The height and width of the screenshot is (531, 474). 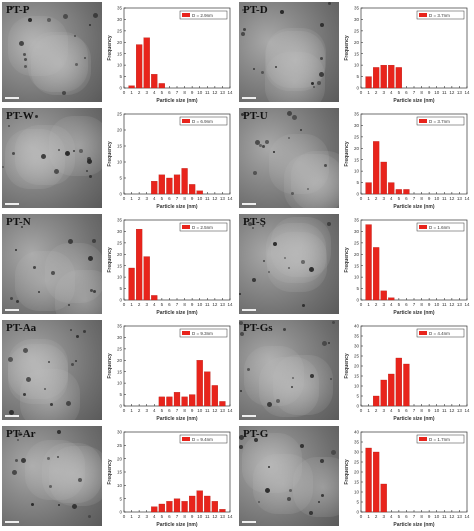 I want to click on legend-label: D = 4.4nm, so click(x=439, y=333).